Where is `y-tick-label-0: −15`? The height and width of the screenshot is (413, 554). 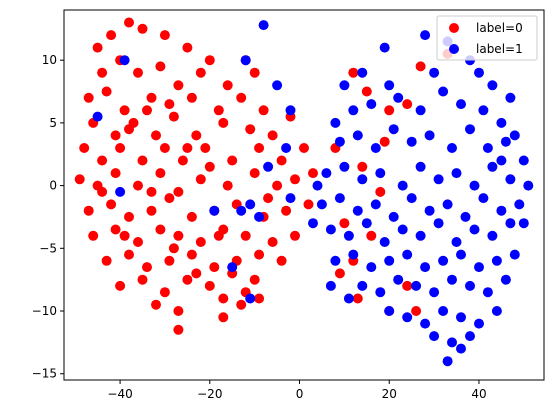 y-tick-label-0: −15 is located at coordinates (44, 374).